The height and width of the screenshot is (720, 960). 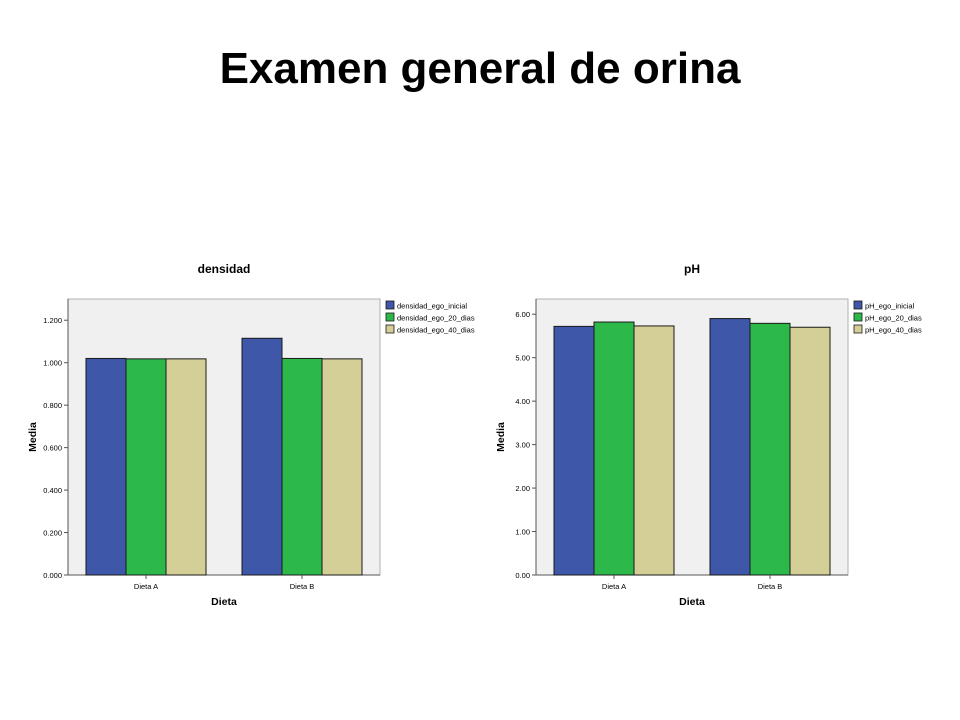 What do you see at coordinates (436, 318) in the screenshot?
I see `legend-label: densidad_ego_20_dias` at bounding box center [436, 318].